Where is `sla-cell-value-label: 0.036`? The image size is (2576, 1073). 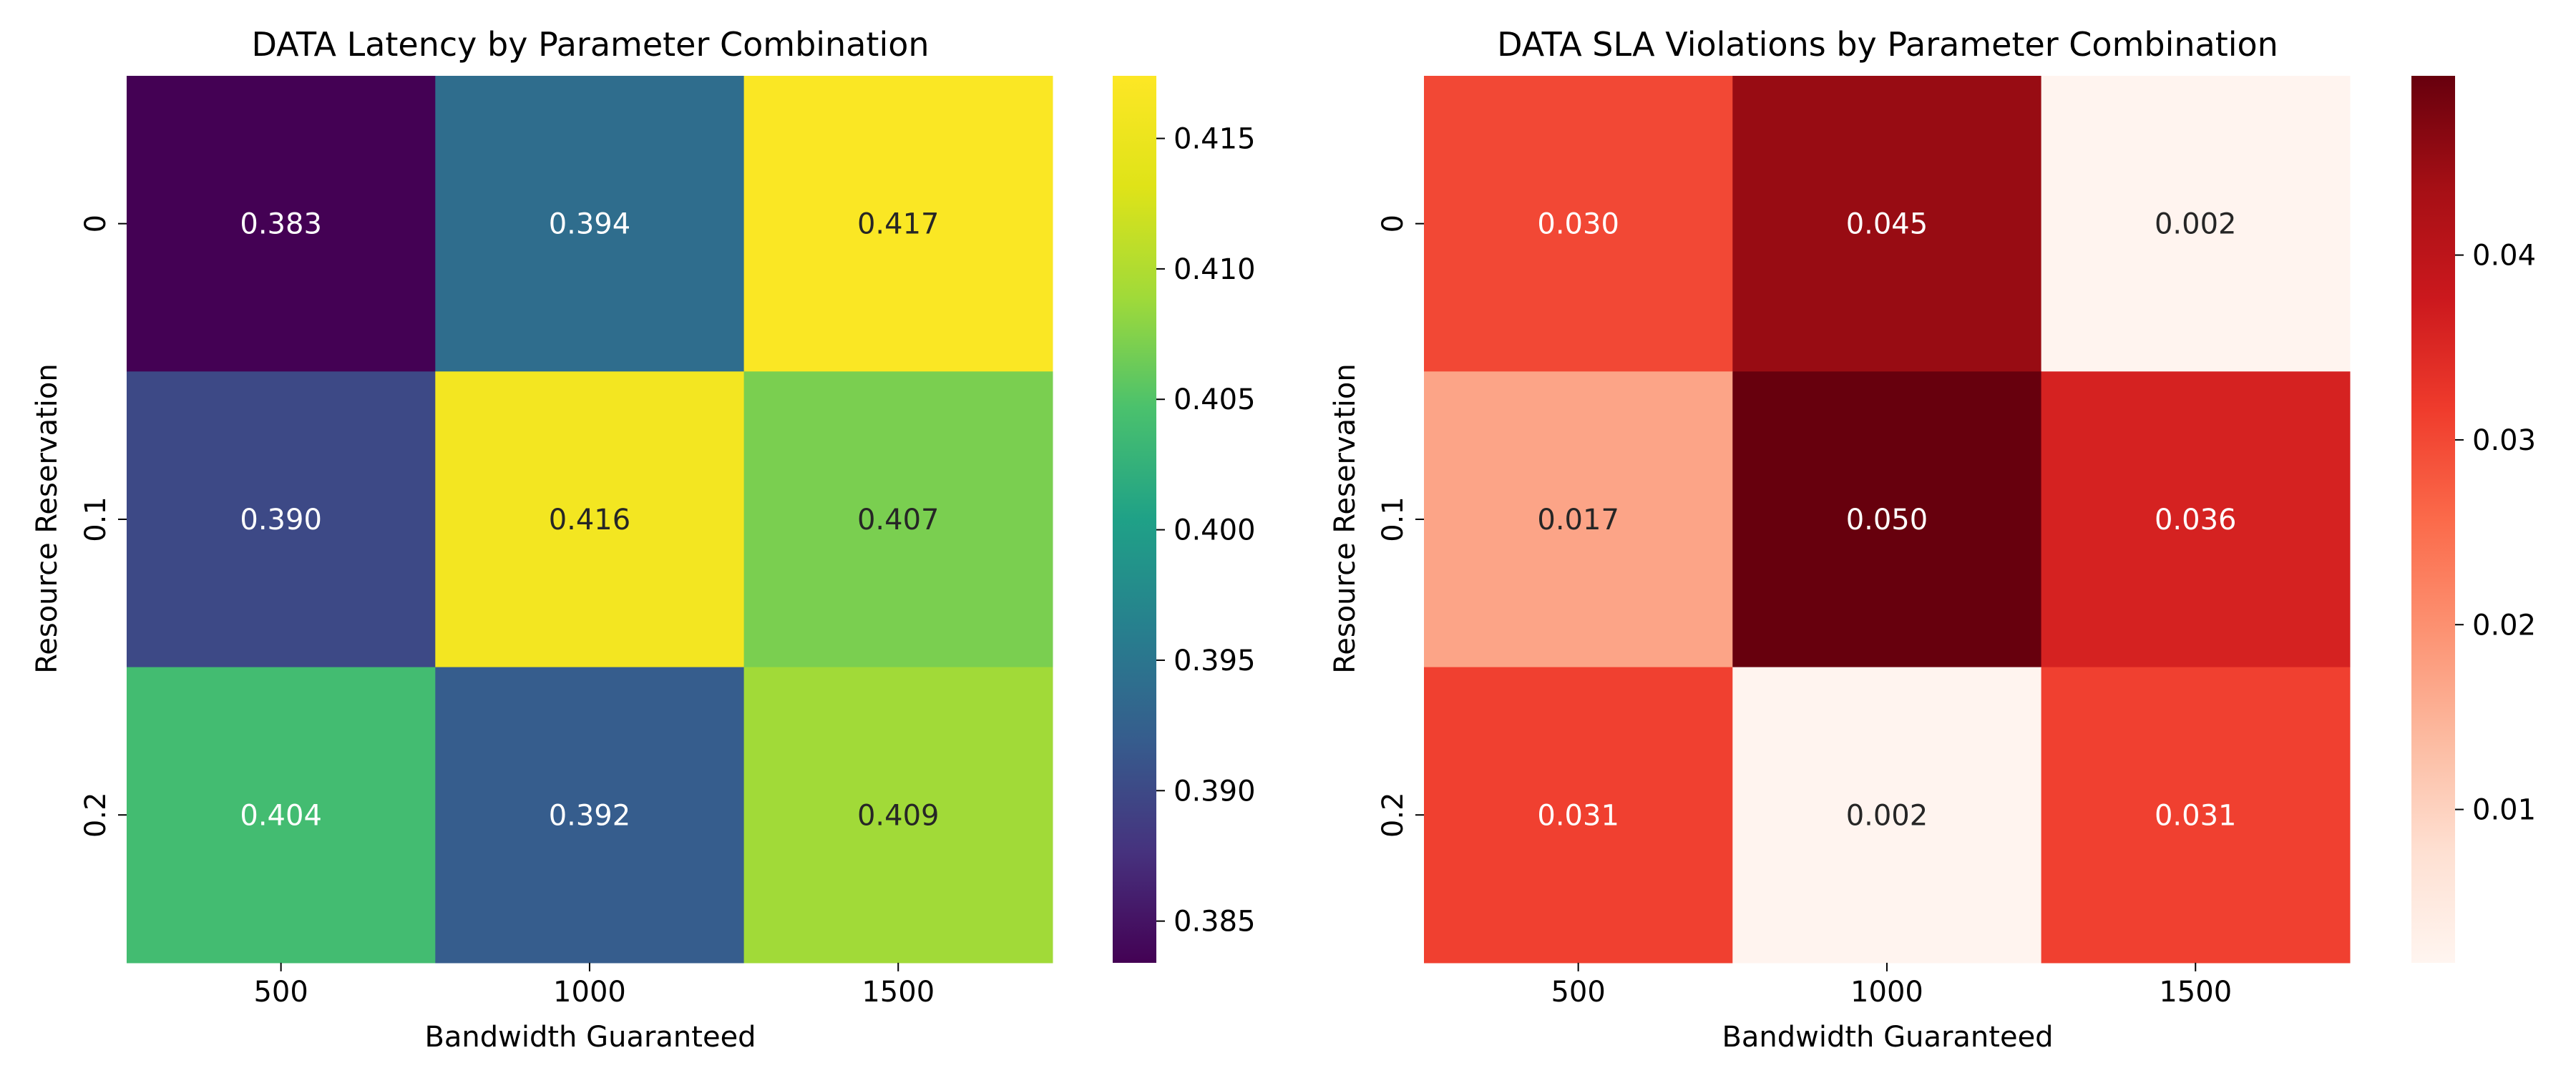
sla-cell-value-label: 0.036 is located at coordinates (2196, 520).